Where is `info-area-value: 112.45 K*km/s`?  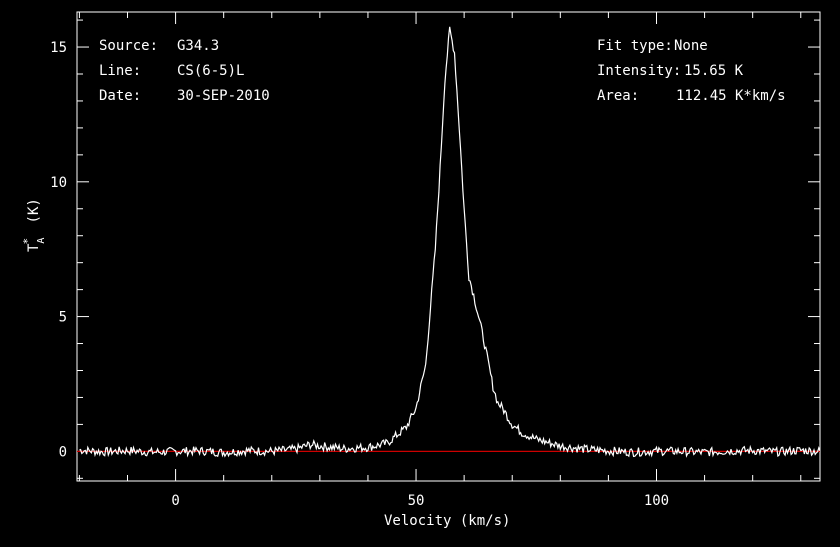 info-area-value: 112.45 K*km/s is located at coordinates (731, 96).